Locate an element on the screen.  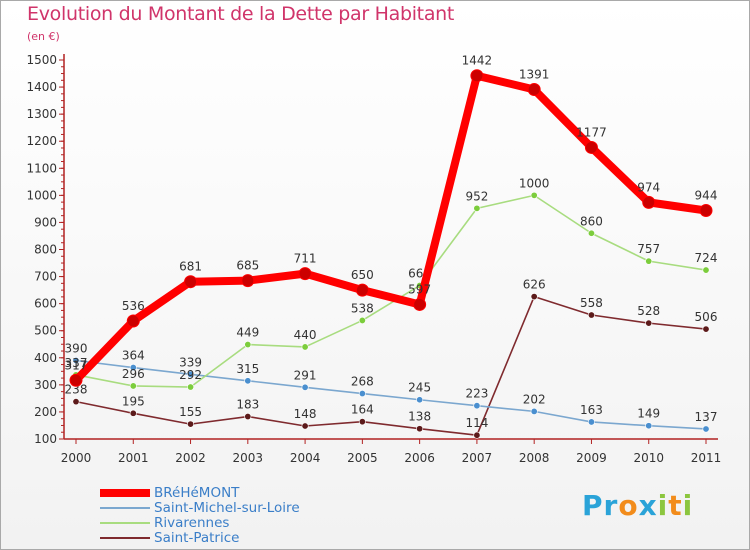
x-tick-label: 2006 is located at coordinates (419, 458).